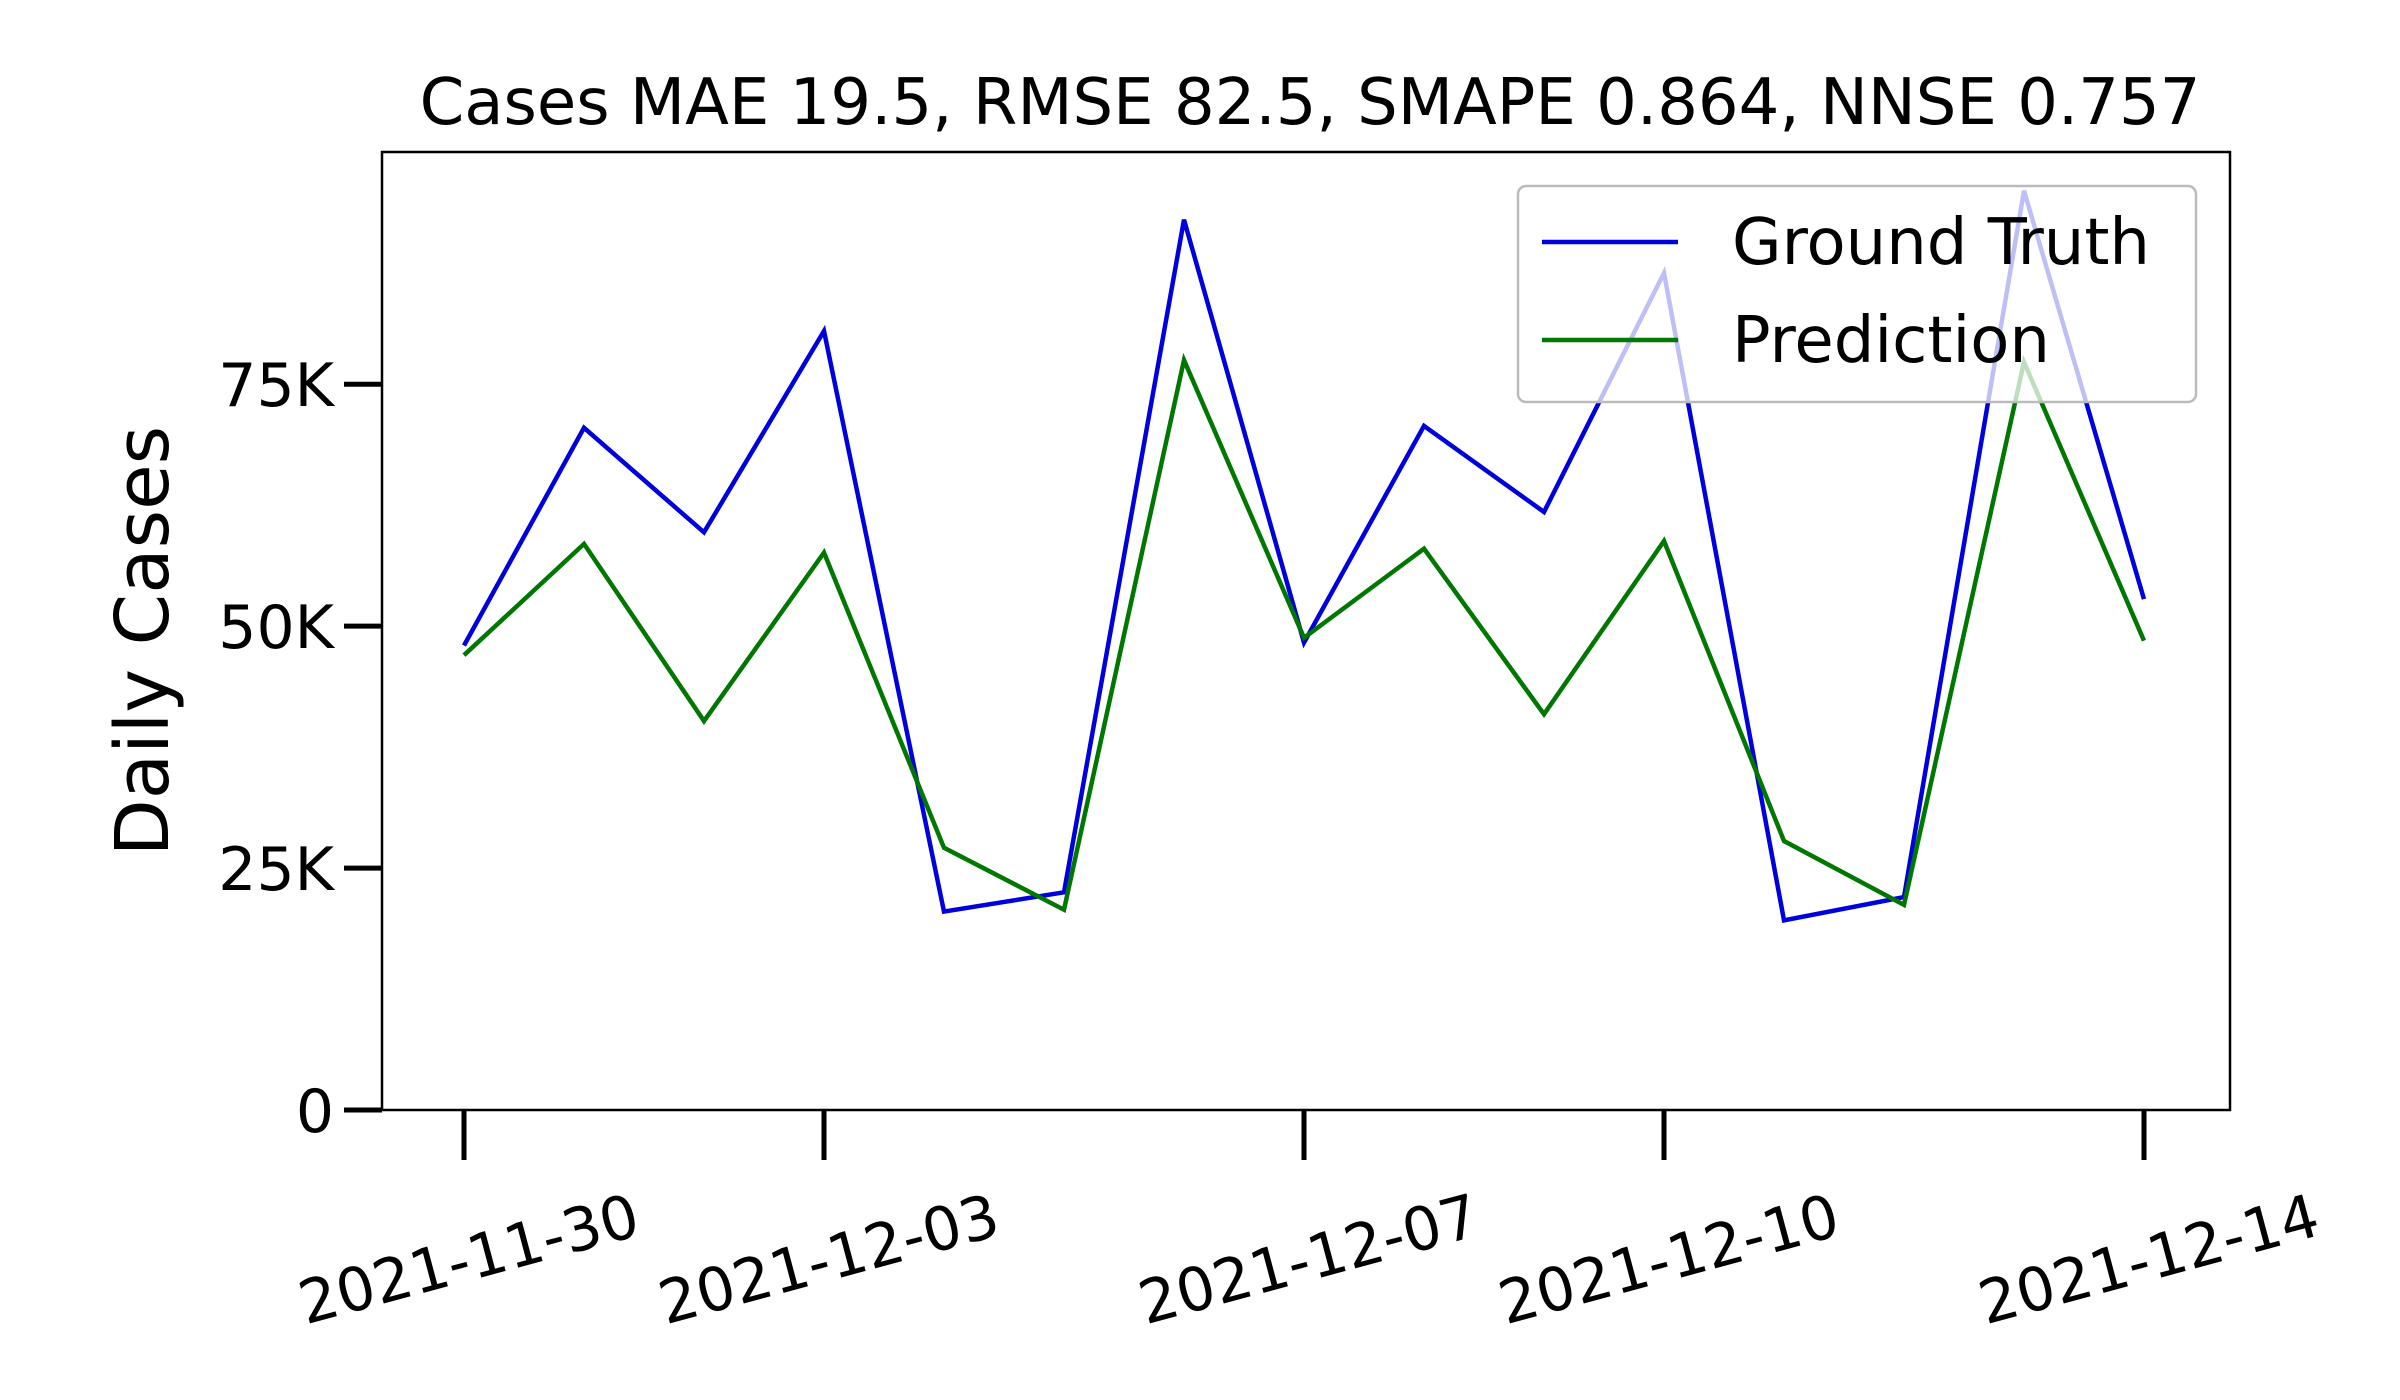  Describe the element at coordinates (300, 749) in the screenshot. I see `y-axis: 0 25K 50K 75K` at that location.